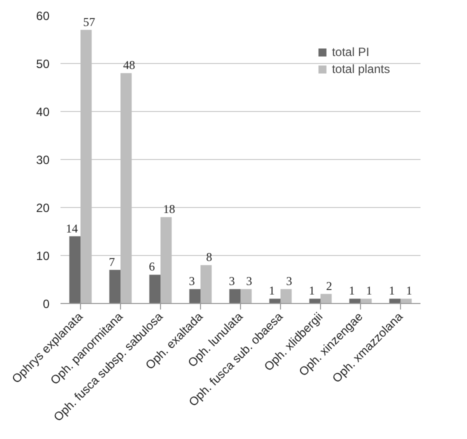  Describe the element at coordinates (46, 304) in the screenshot. I see `y-tick-label: 0` at that location.